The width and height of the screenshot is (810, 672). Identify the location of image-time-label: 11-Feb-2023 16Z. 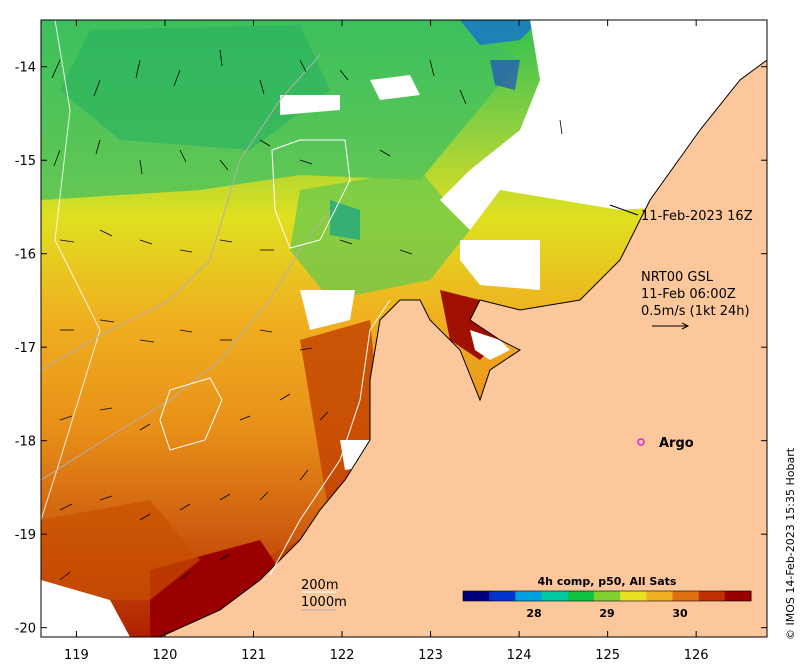
(697, 216).